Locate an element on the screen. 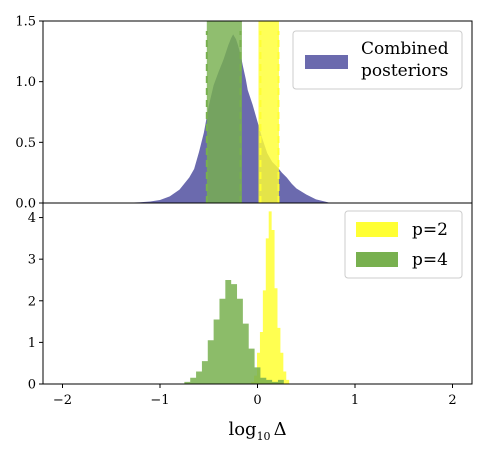  y-tick-label: 4 is located at coordinates (32, 218).